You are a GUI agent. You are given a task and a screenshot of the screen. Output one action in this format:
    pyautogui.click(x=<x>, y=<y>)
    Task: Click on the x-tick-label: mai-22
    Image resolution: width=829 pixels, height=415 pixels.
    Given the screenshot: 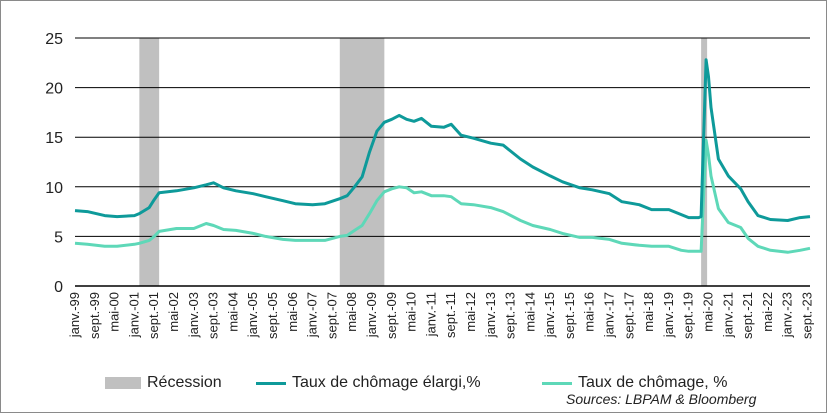 What is the action you would take?
    pyautogui.click(x=767, y=312)
    